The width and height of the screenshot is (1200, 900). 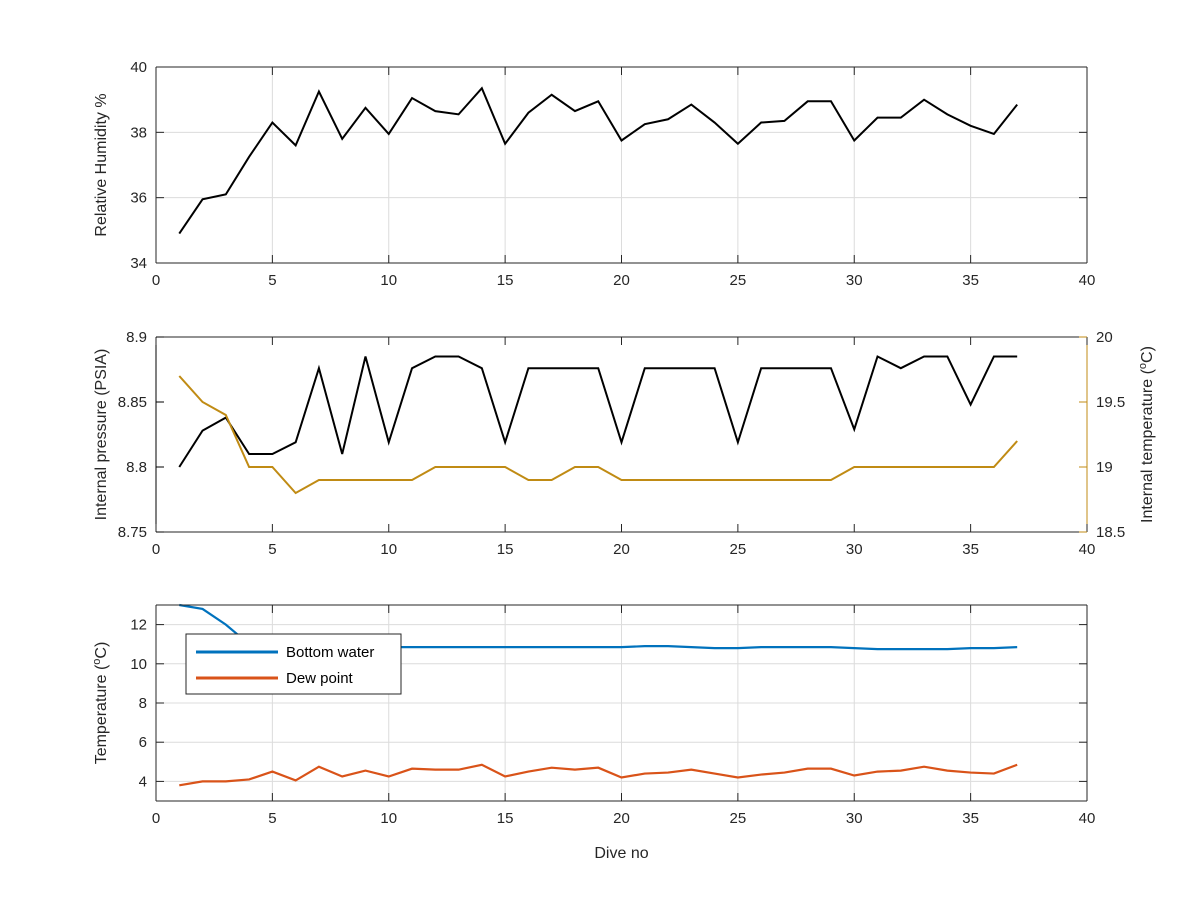 I want to click on legend: Bottom water Dew point, so click(x=293, y=664).